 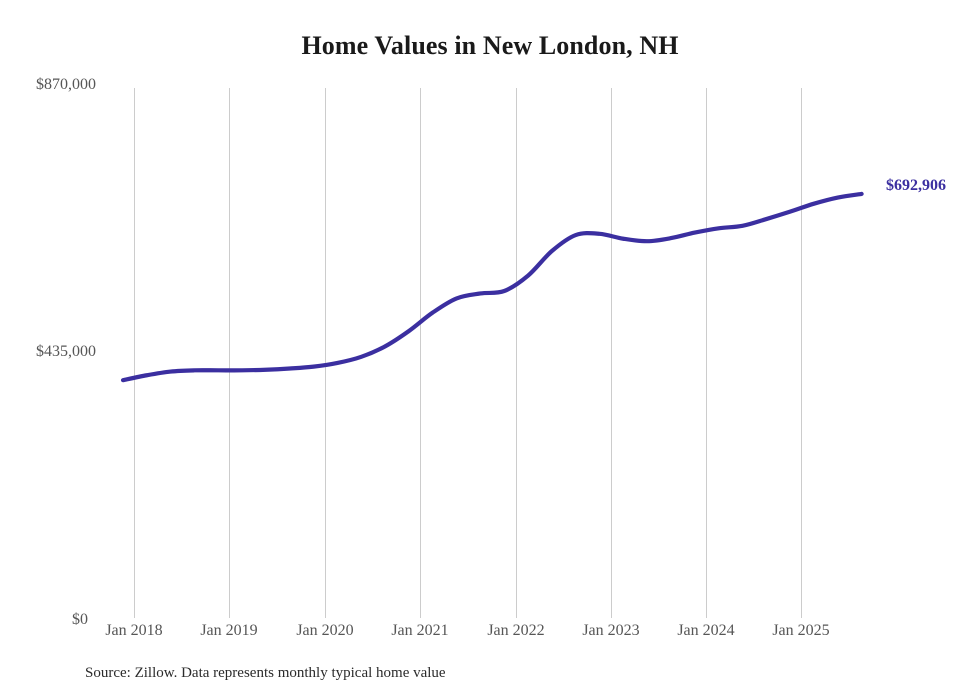 What do you see at coordinates (325, 630) in the screenshot?
I see `x-axis-label-jan-2020: Jan 2020` at bounding box center [325, 630].